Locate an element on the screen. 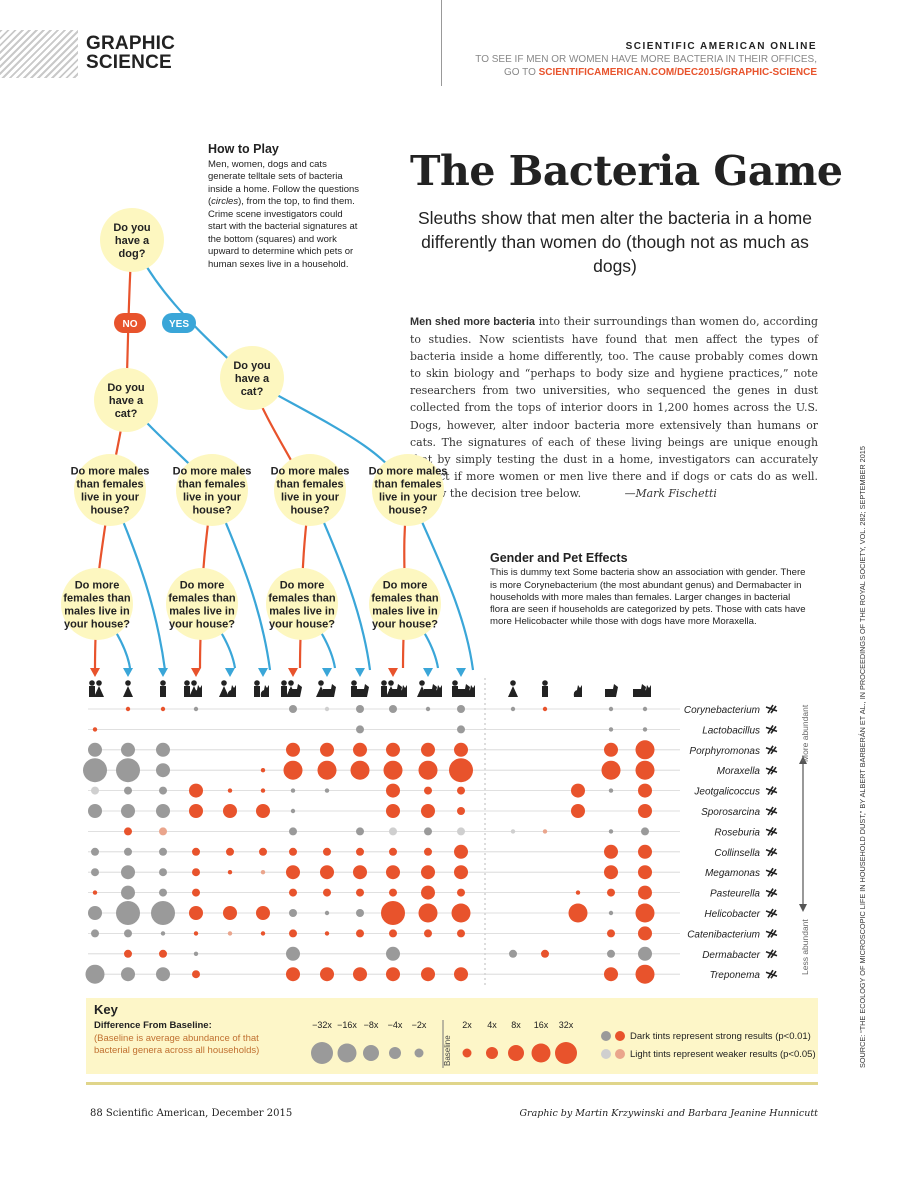  no-badge-label: NO is located at coordinates (130, 324).